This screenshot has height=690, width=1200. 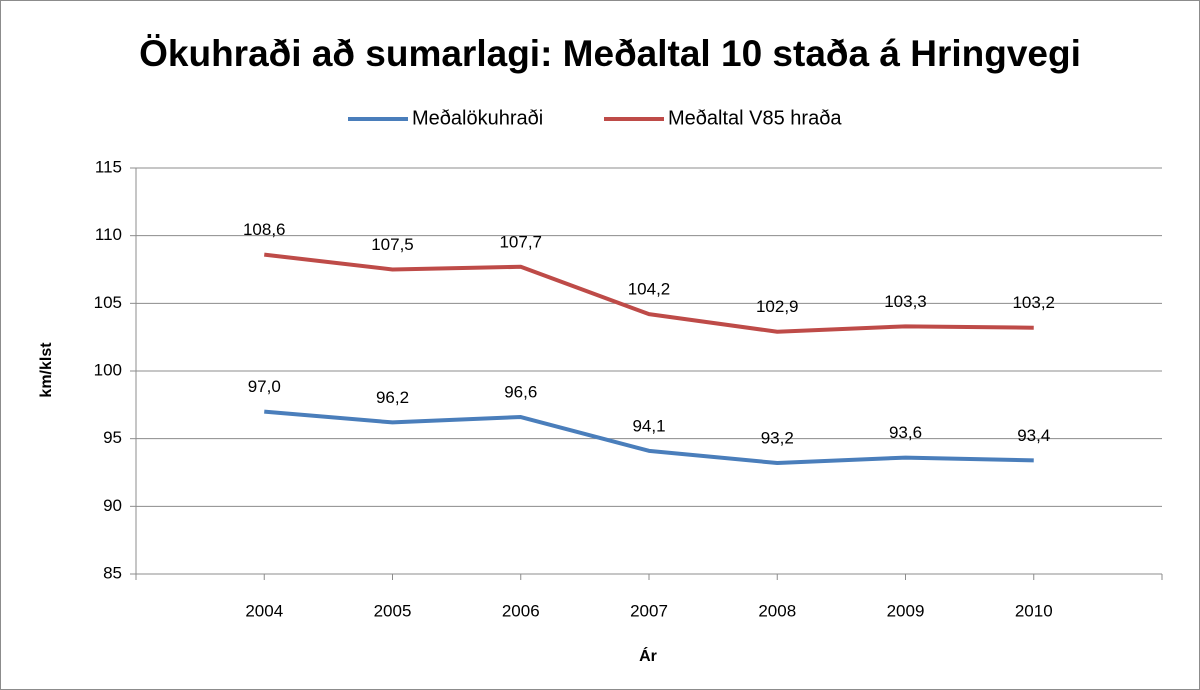 I want to click on x-tick-label: 2010, so click(x=1034, y=610).